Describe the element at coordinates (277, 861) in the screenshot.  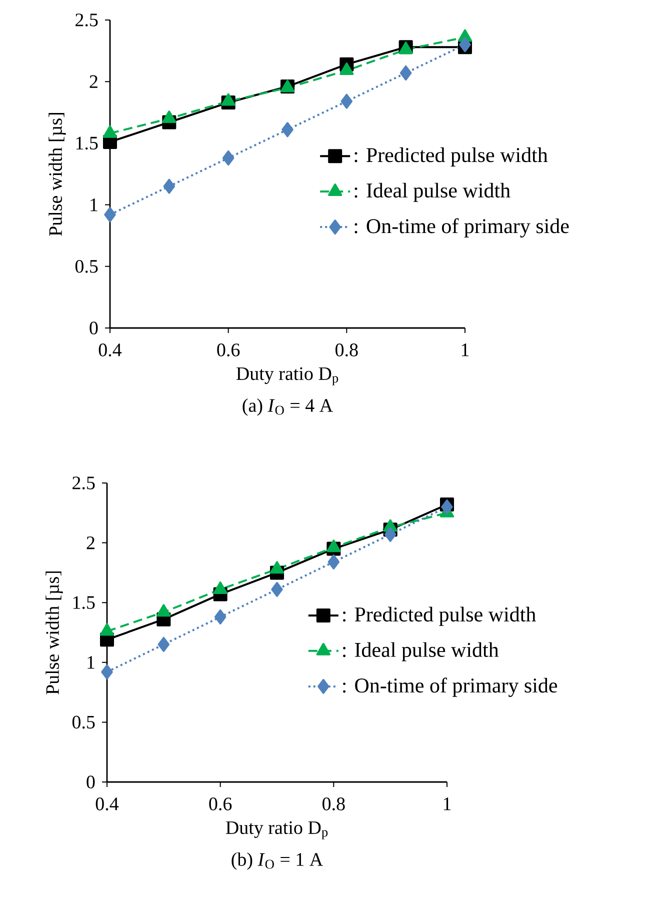
I see `text: (b) I$_{O}$ = 1 A` at that location.